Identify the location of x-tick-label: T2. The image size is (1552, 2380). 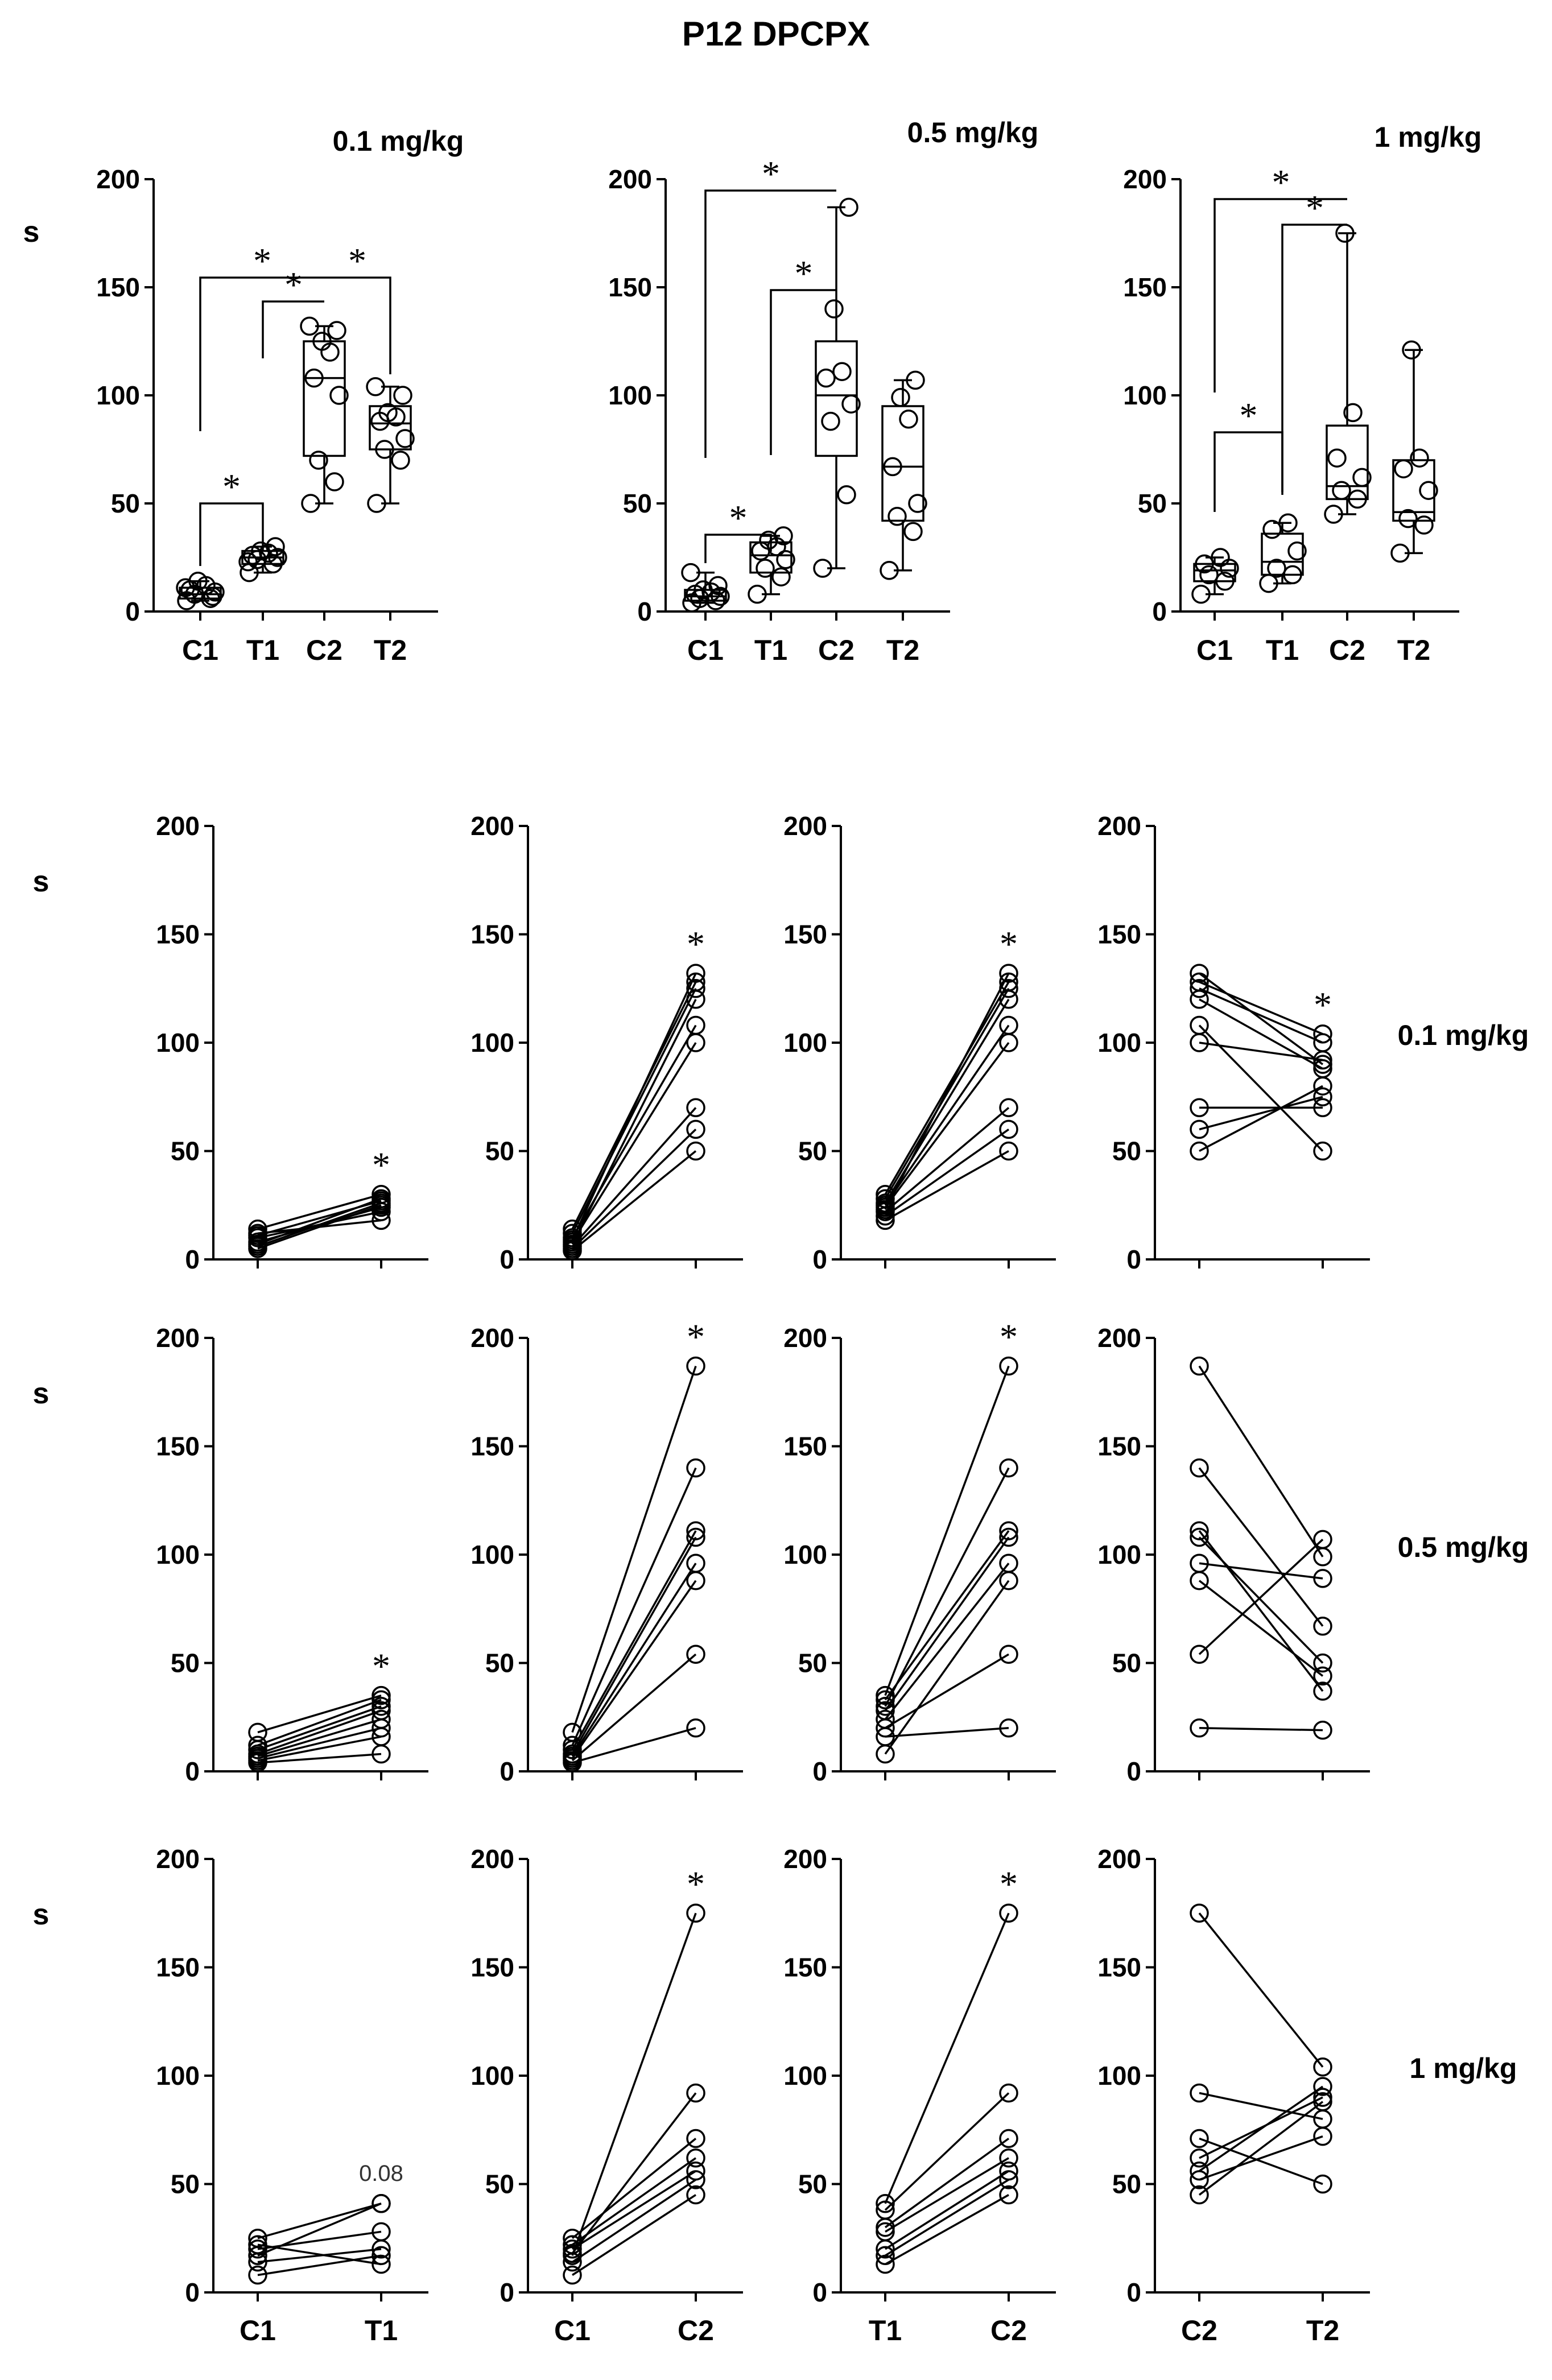
(903, 650).